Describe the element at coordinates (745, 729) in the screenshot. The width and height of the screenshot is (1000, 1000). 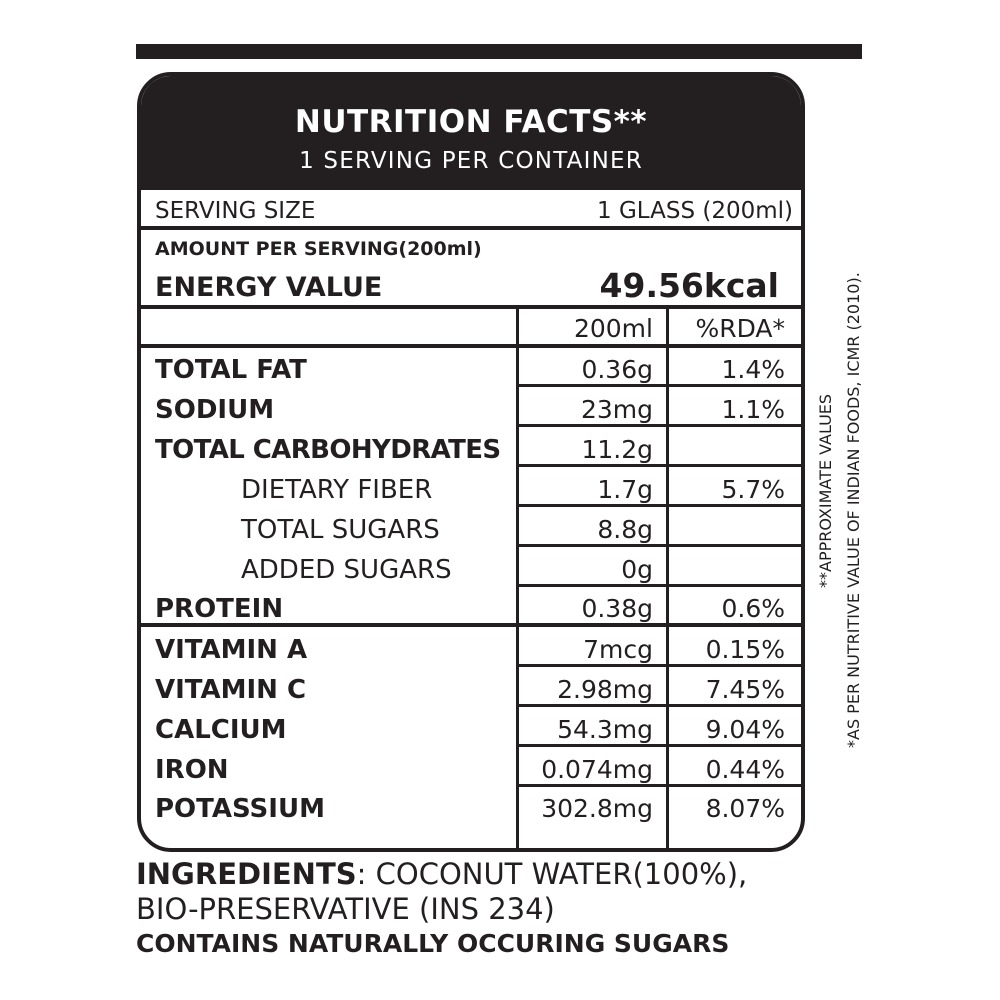
I see `nutrient-rda: 9.04%` at that location.